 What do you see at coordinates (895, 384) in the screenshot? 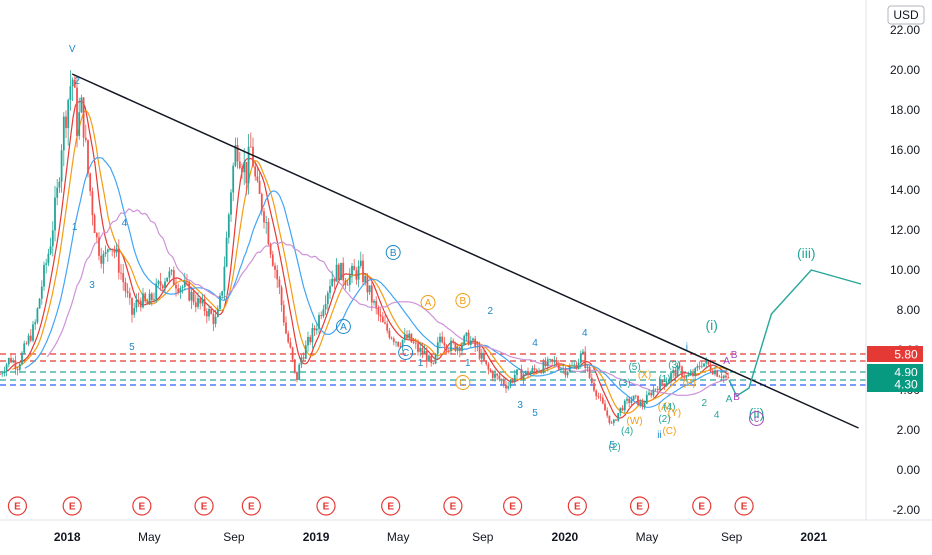
I see `price-badge: 4.30` at bounding box center [895, 384].